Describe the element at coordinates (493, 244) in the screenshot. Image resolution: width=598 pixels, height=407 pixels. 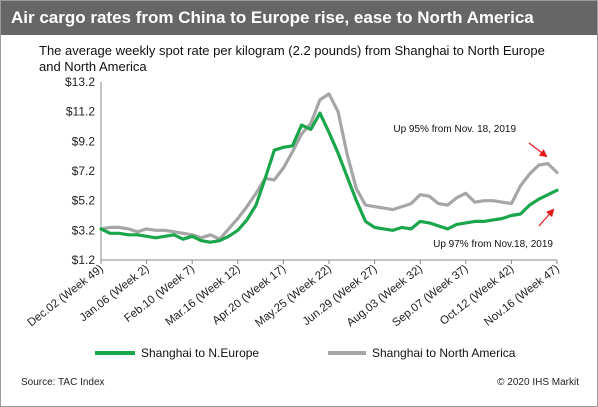
I see `annotation-europe: Up 97% from Nov.18, 2019` at that location.